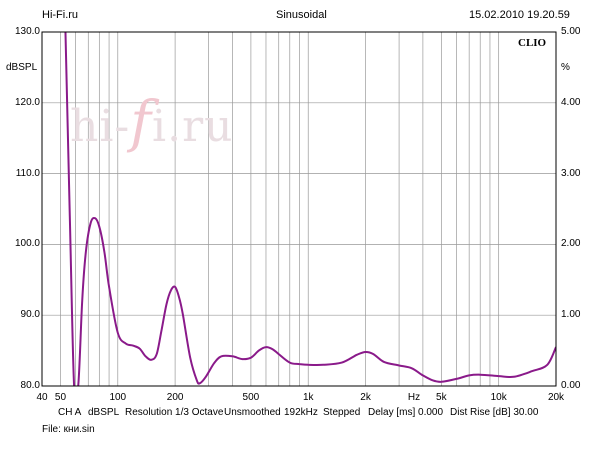  I want to click on y-tick-label-left: 100.0, so click(27, 244).